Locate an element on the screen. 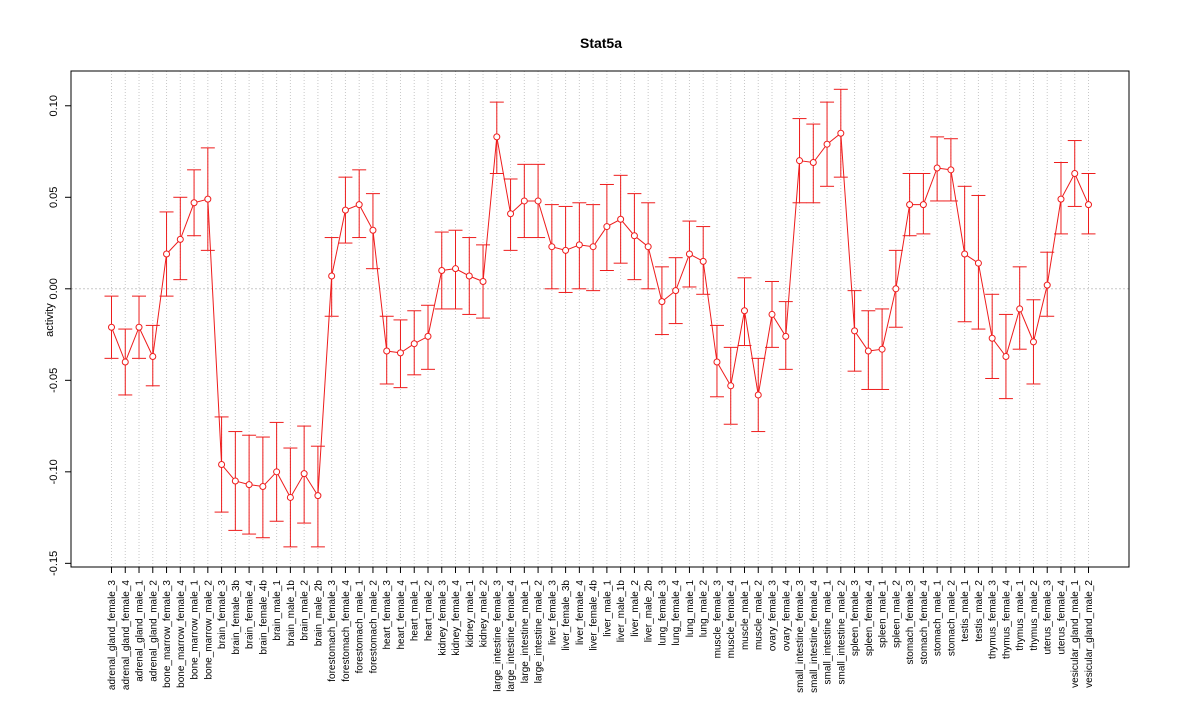  x-tick-label: stomach_female_4 is located at coordinates (924, 622).